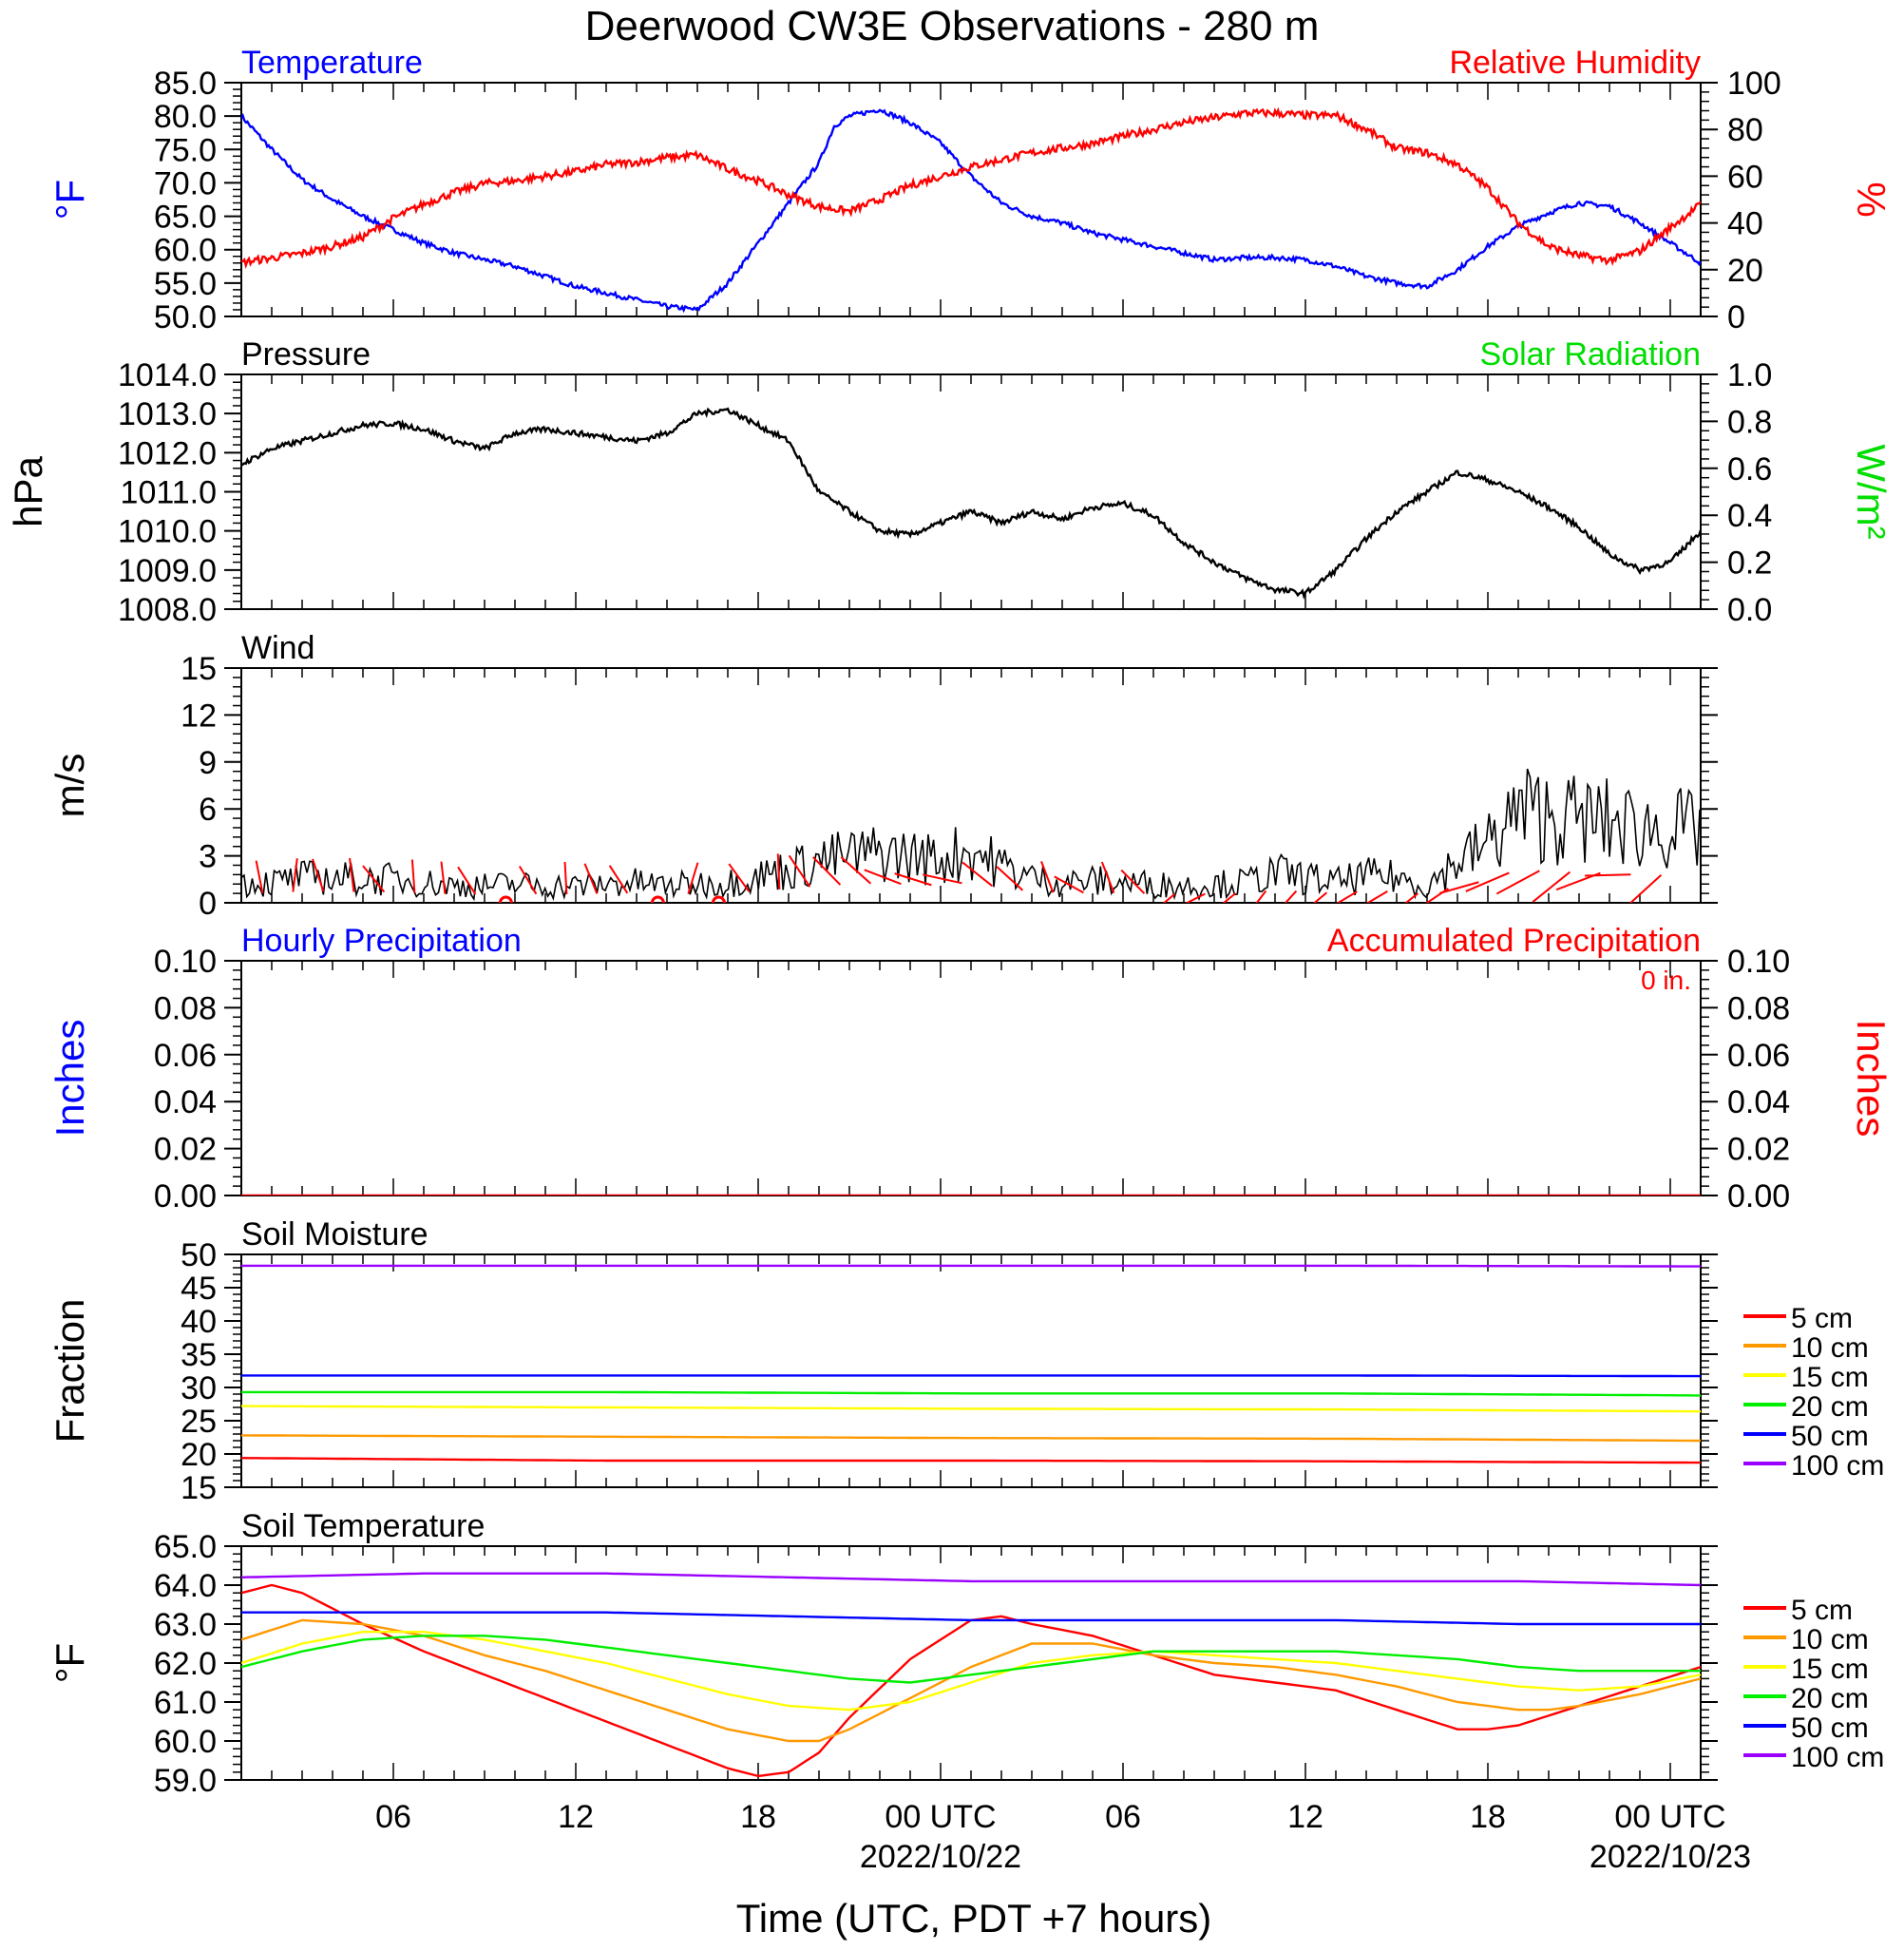 Image resolution: width=1904 pixels, height=1951 pixels. Describe the element at coordinates (199, 669) in the screenshot. I see `y-tick-label: 15` at that location.